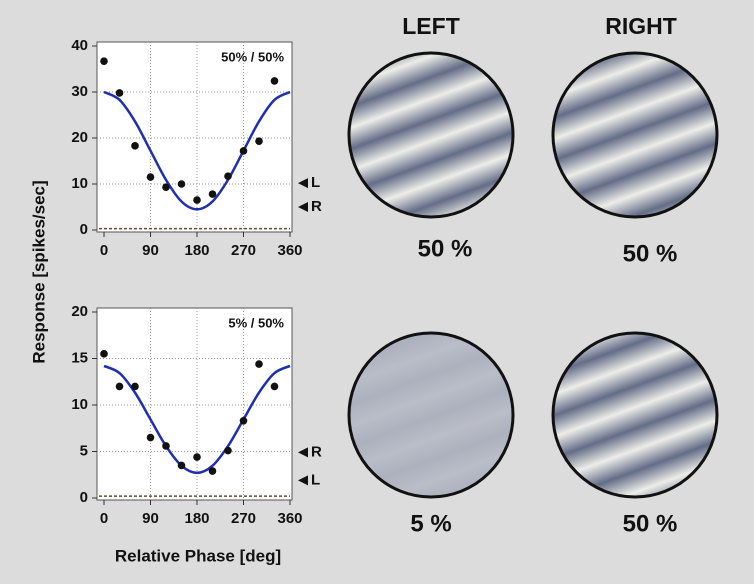 This screenshot has height=584, width=754. Describe the element at coordinates (84, 450) in the screenshot. I see `y-tick-label: 5` at that location.